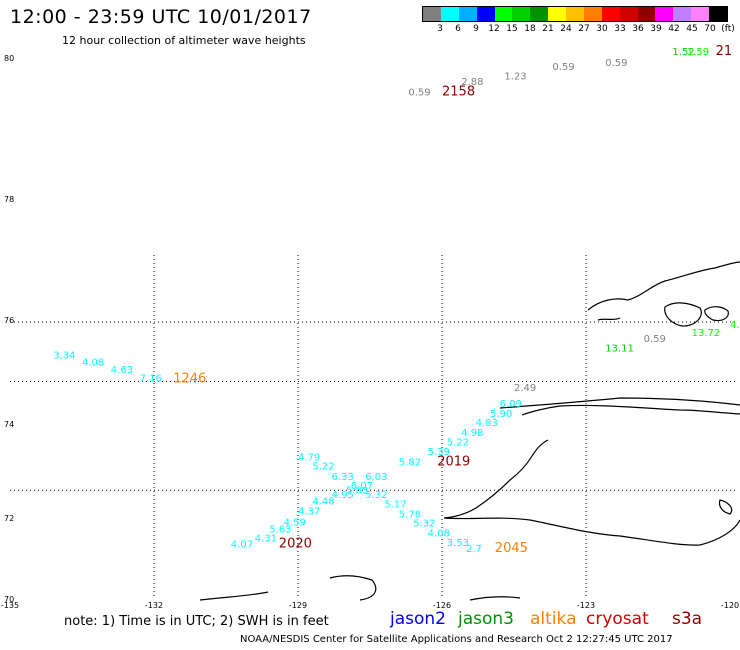 The width and height of the screenshot is (740, 650). Describe the element at coordinates (501, 414) in the screenshot. I see `wave-height-label: 5.90` at that location.